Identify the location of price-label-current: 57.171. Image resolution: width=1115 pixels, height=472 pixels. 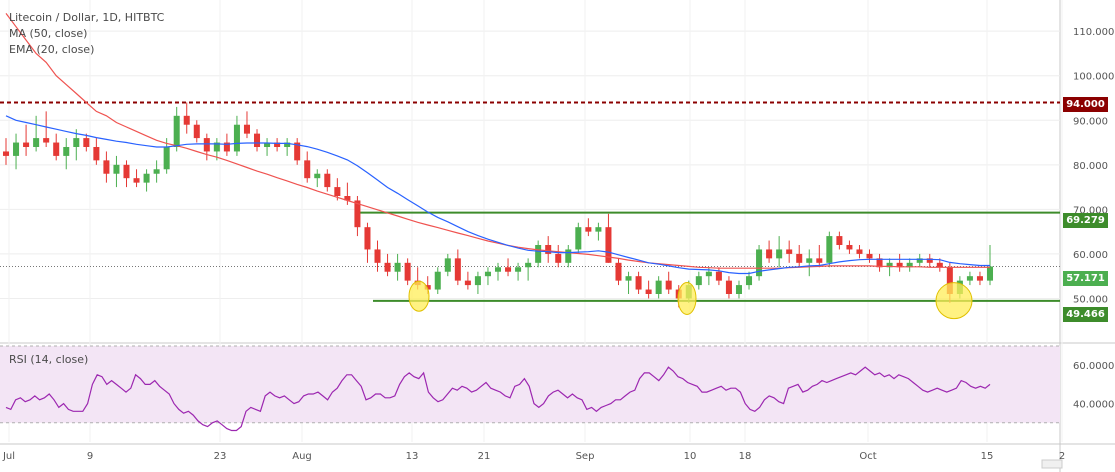
(1085, 278).